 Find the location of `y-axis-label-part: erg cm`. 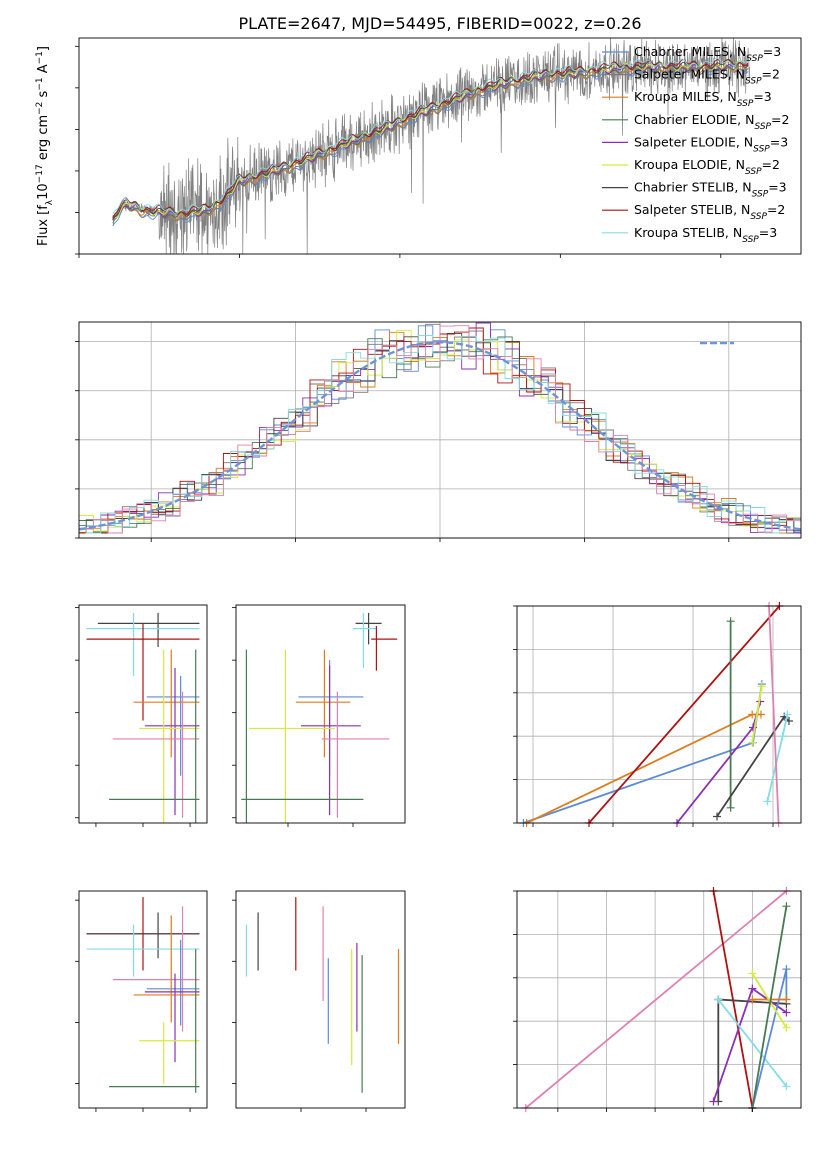

y-axis-label-part: erg cm is located at coordinates (43, 139).